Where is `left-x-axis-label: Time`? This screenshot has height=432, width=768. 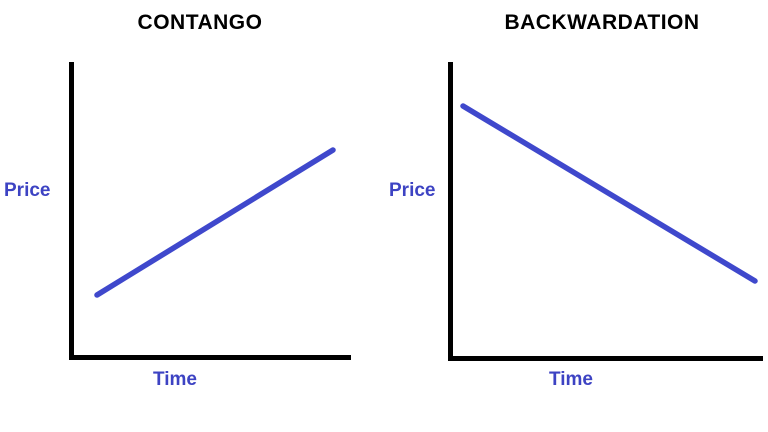
left-x-axis-label: Time is located at coordinates (174, 379).